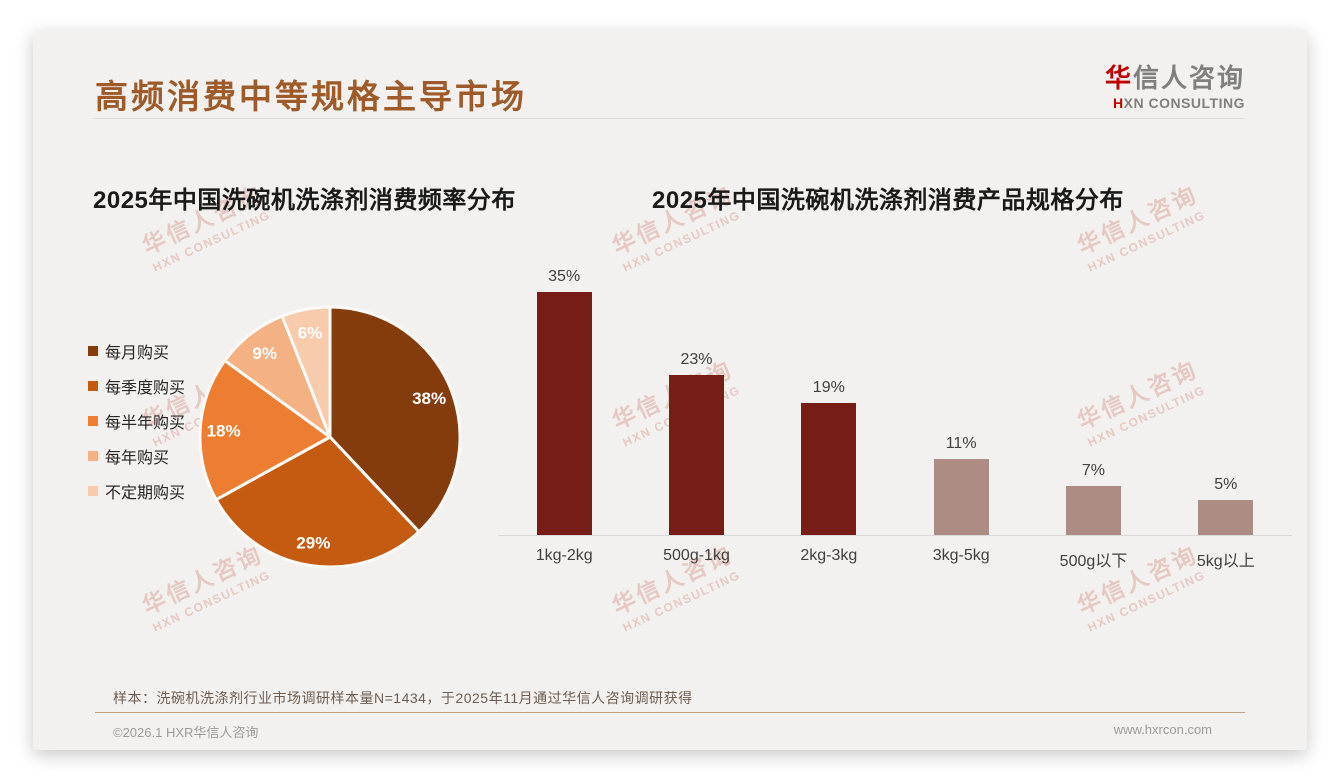 The image size is (1340, 780). I want to click on bar-category-label: 2kg-3kg, so click(829, 555).